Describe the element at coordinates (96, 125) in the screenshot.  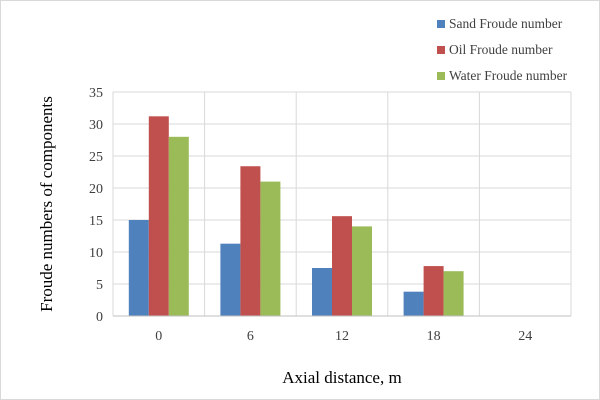
I see `y-tick-label: 30` at that location.